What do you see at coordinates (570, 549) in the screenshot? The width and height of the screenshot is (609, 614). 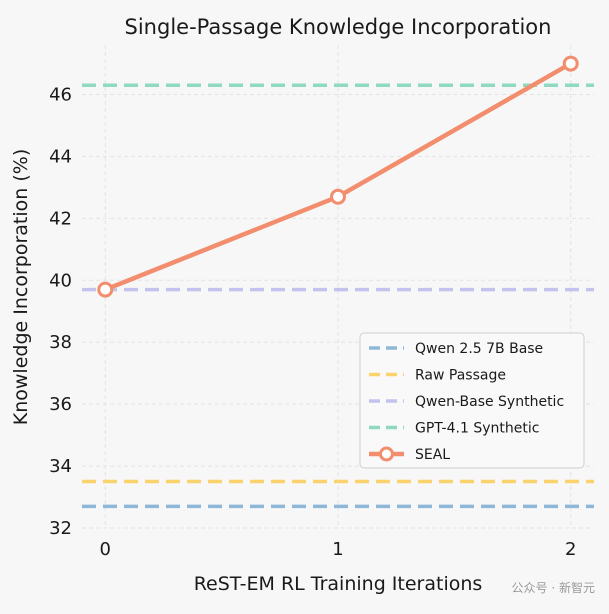 I see `x-tick-label: 2` at bounding box center [570, 549].